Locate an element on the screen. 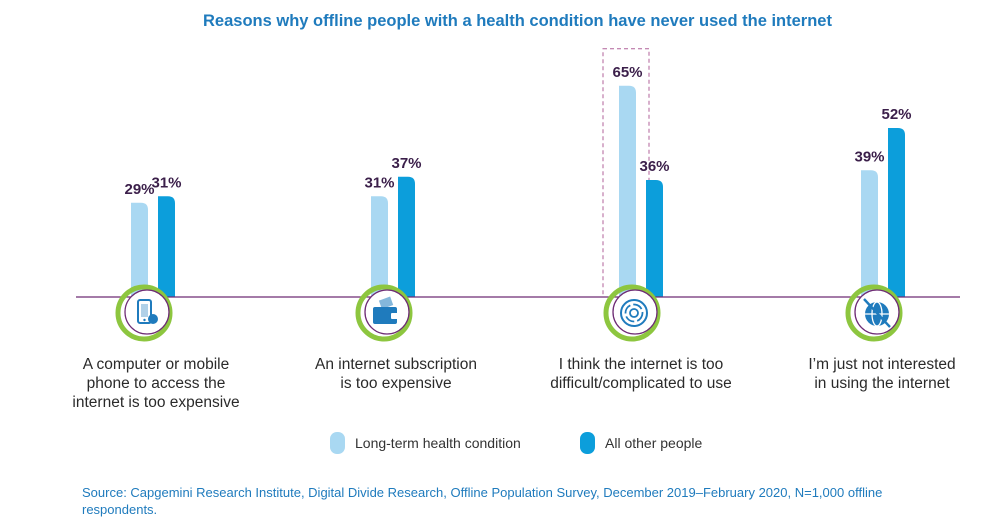 The width and height of the screenshot is (1005, 529). legend-swatch-other is located at coordinates (587, 443).